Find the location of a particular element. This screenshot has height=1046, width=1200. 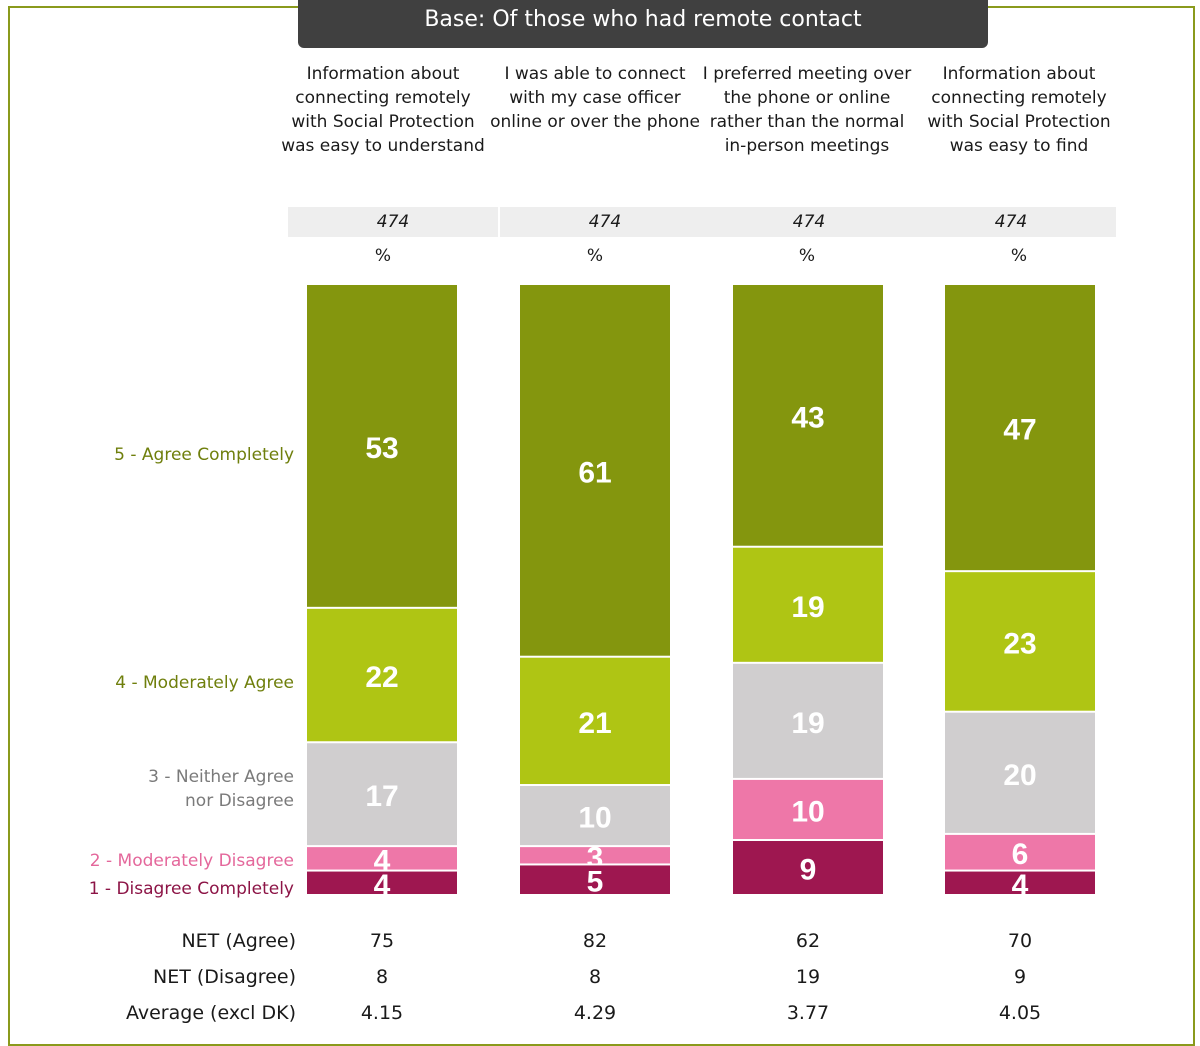

data-label: 43 is located at coordinates (807, 417).